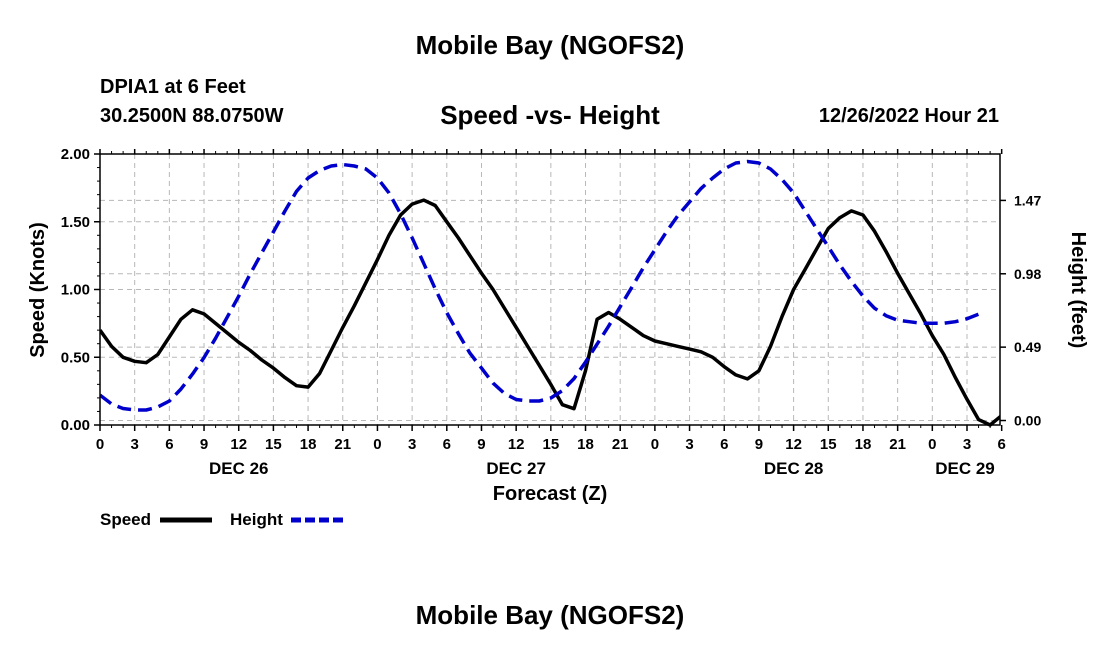 The image size is (1100, 650). Describe the element at coordinates (516, 468) in the screenshot. I see `day-label: DEC 27` at that location.